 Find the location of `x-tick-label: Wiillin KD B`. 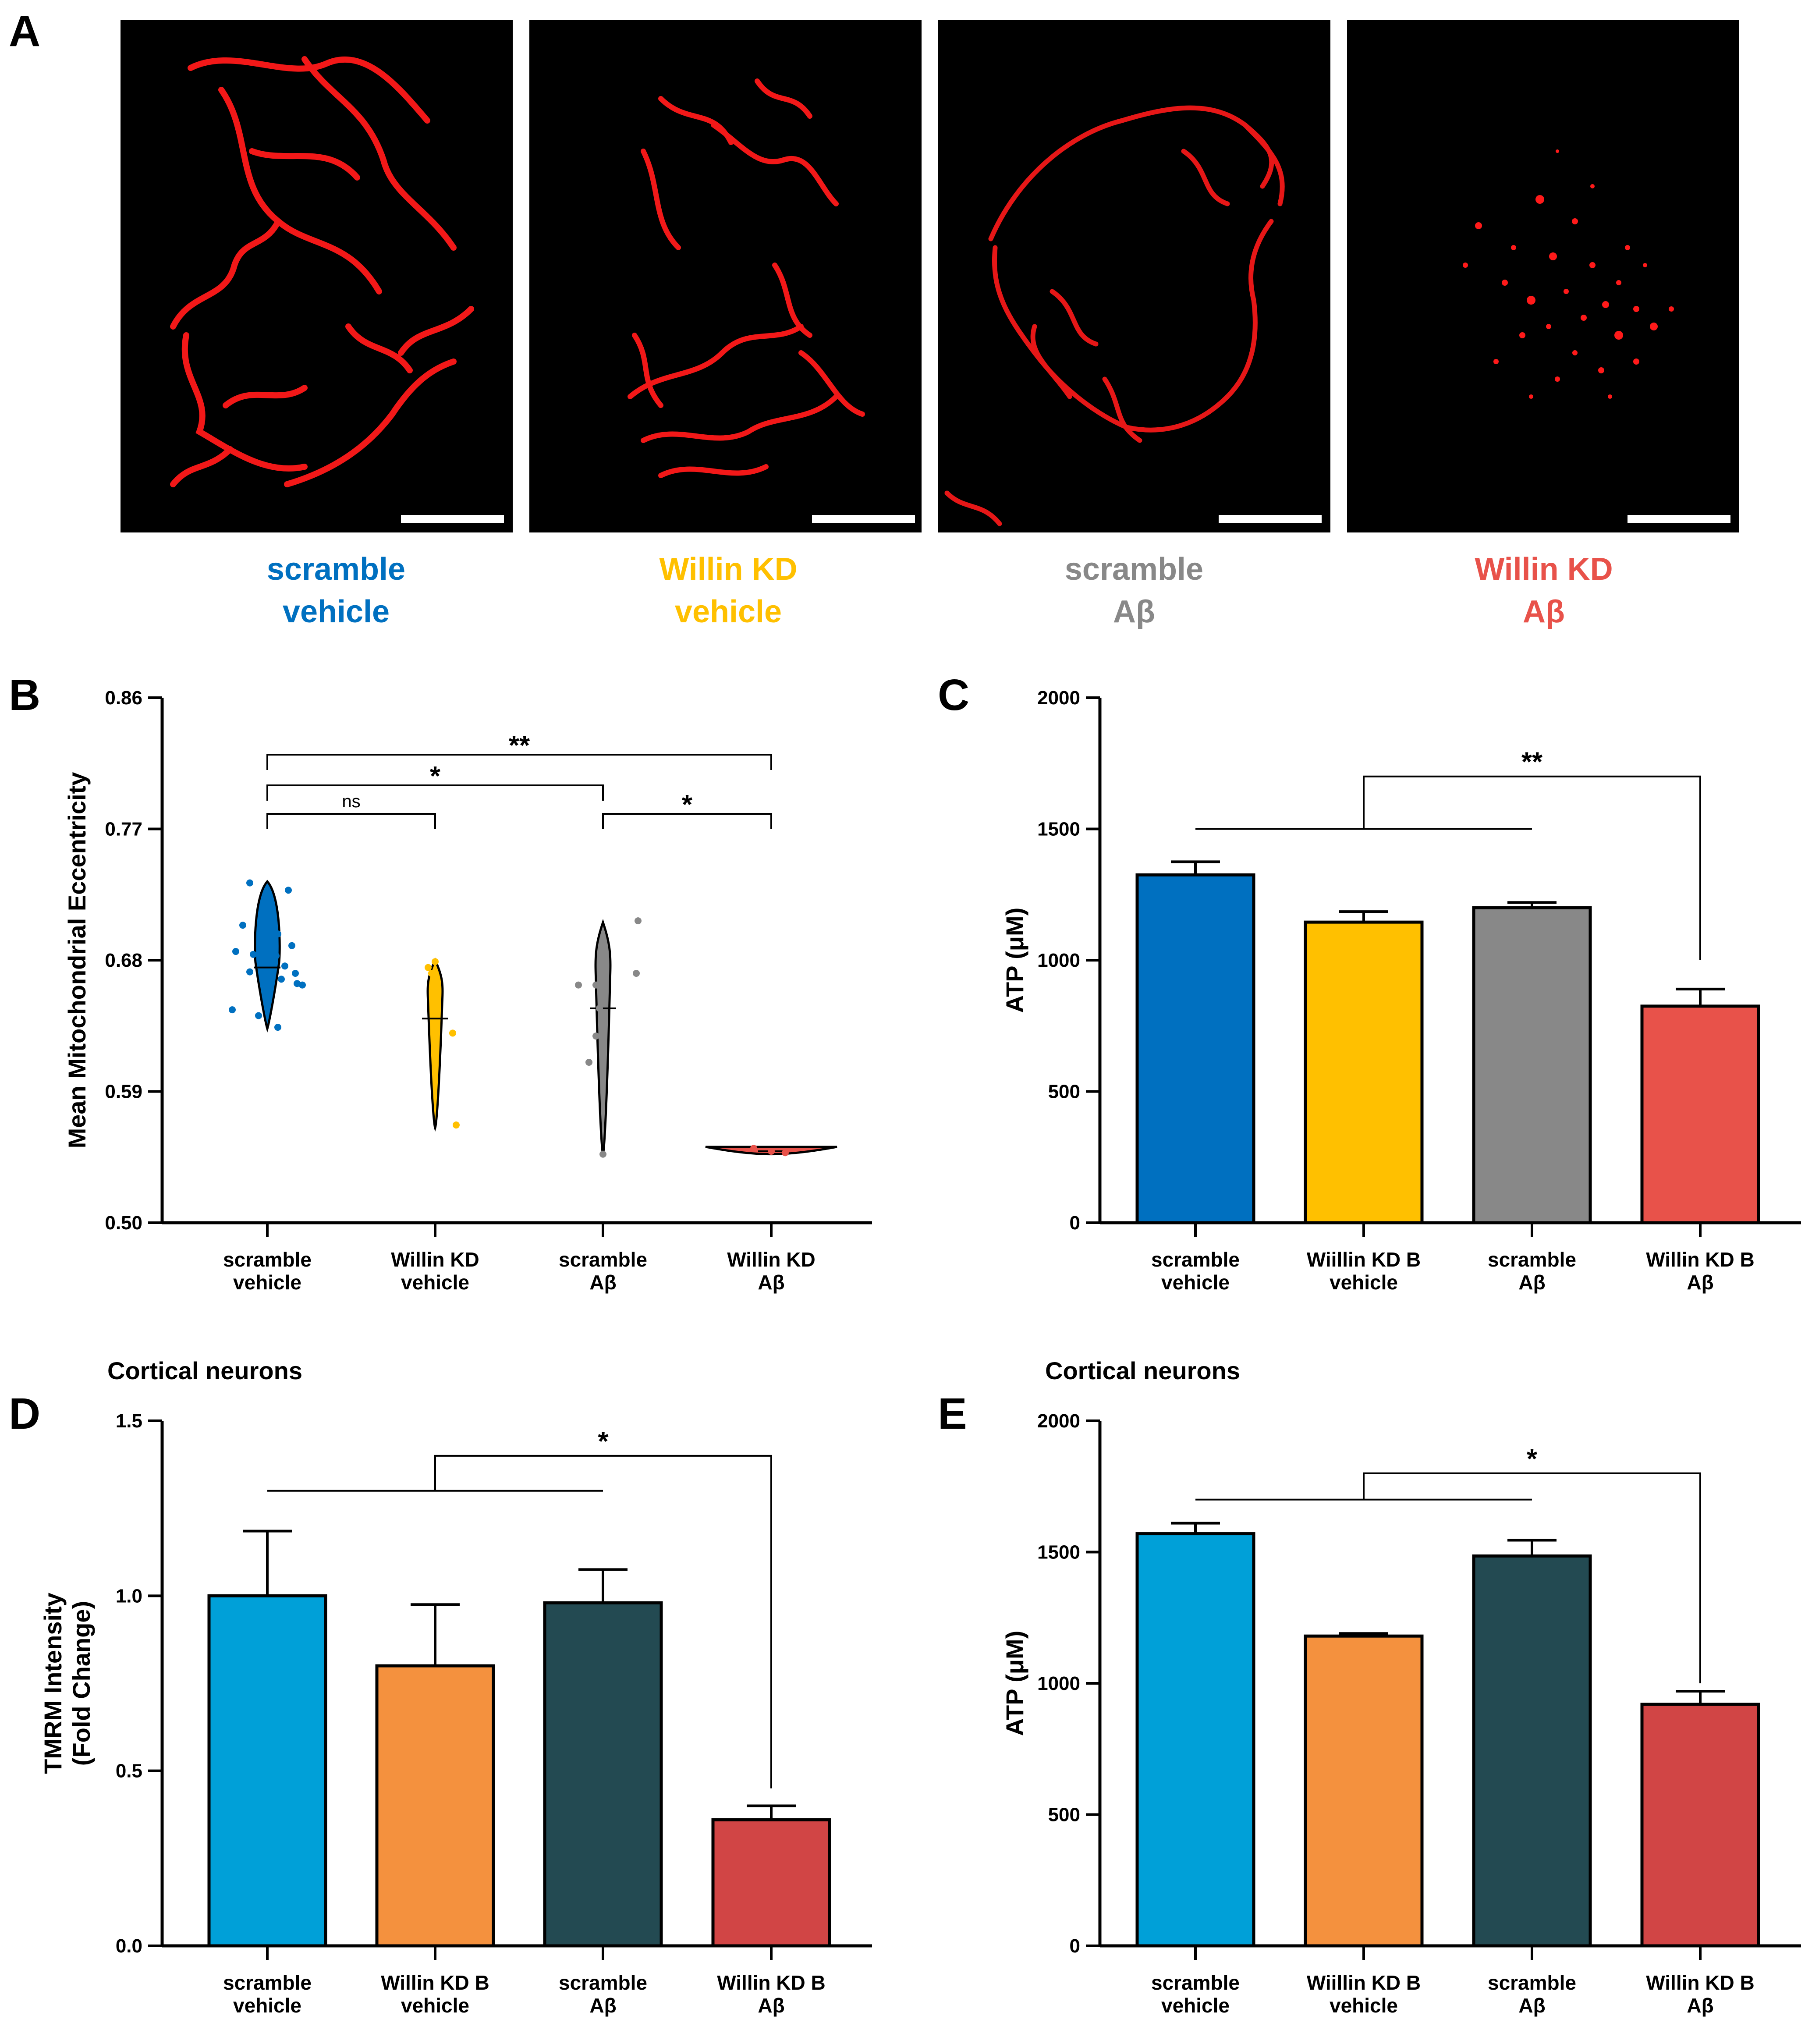

x-tick-label: Wiillin KD B is located at coordinates (1364, 1982).